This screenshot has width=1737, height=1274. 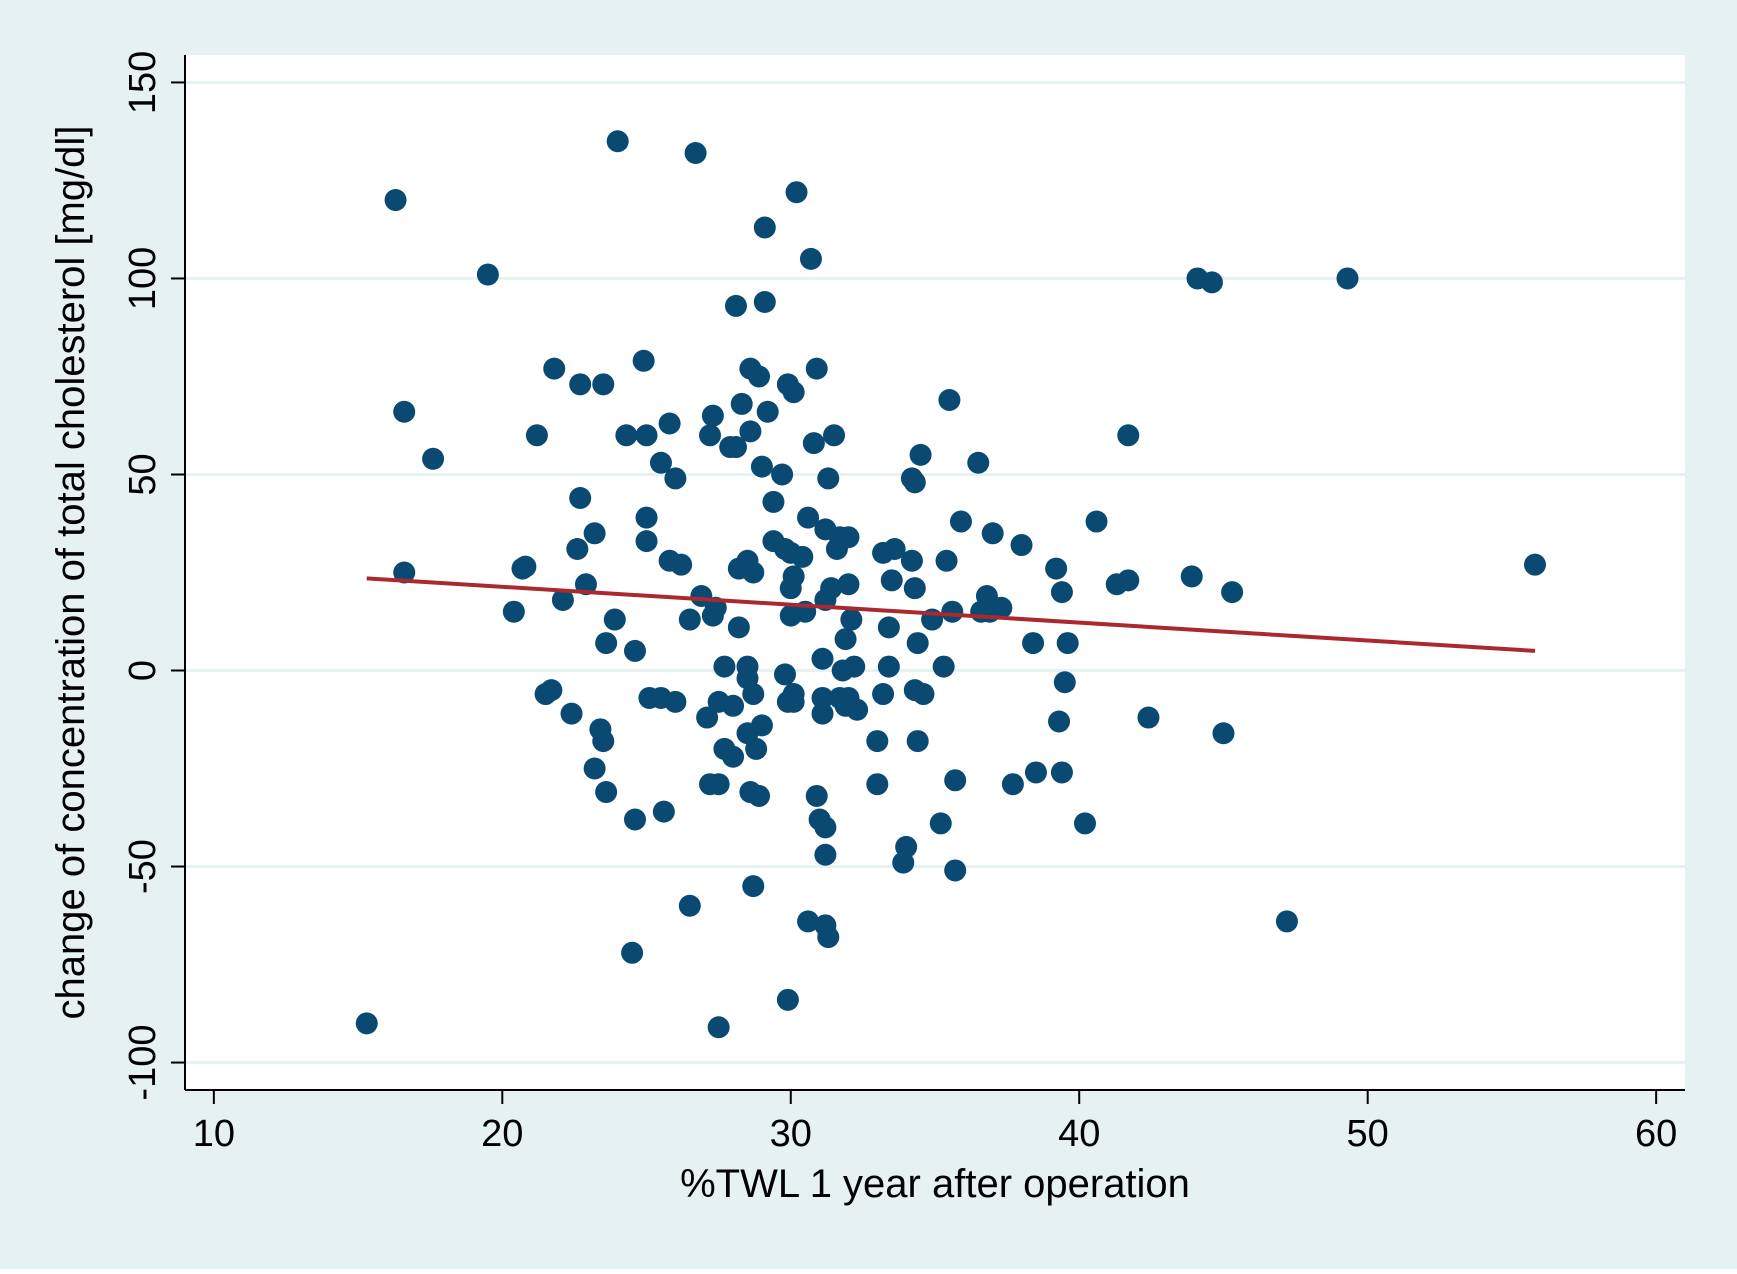 What do you see at coordinates (1368, 1134) in the screenshot?
I see `x-tick-label: 50` at bounding box center [1368, 1134].